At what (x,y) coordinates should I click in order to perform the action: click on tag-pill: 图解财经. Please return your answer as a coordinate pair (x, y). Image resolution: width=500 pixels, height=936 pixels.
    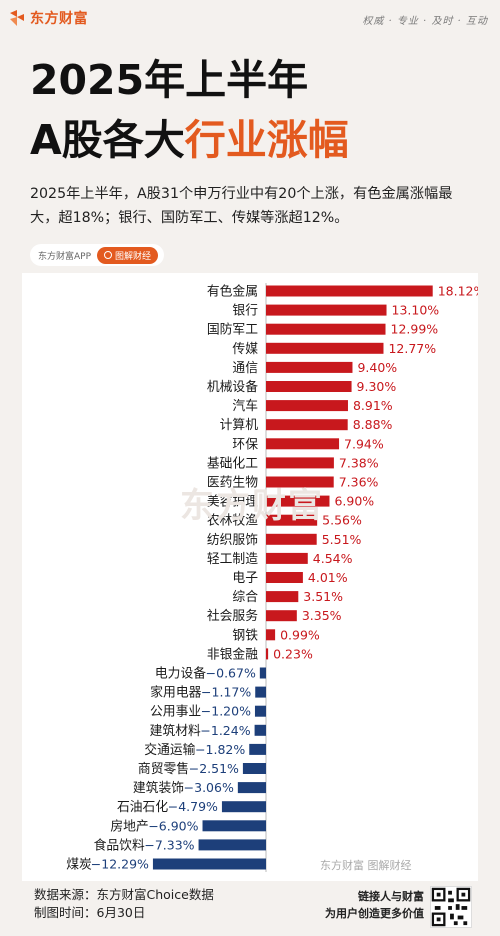
    Looking at the image, I should click on (128, 255).